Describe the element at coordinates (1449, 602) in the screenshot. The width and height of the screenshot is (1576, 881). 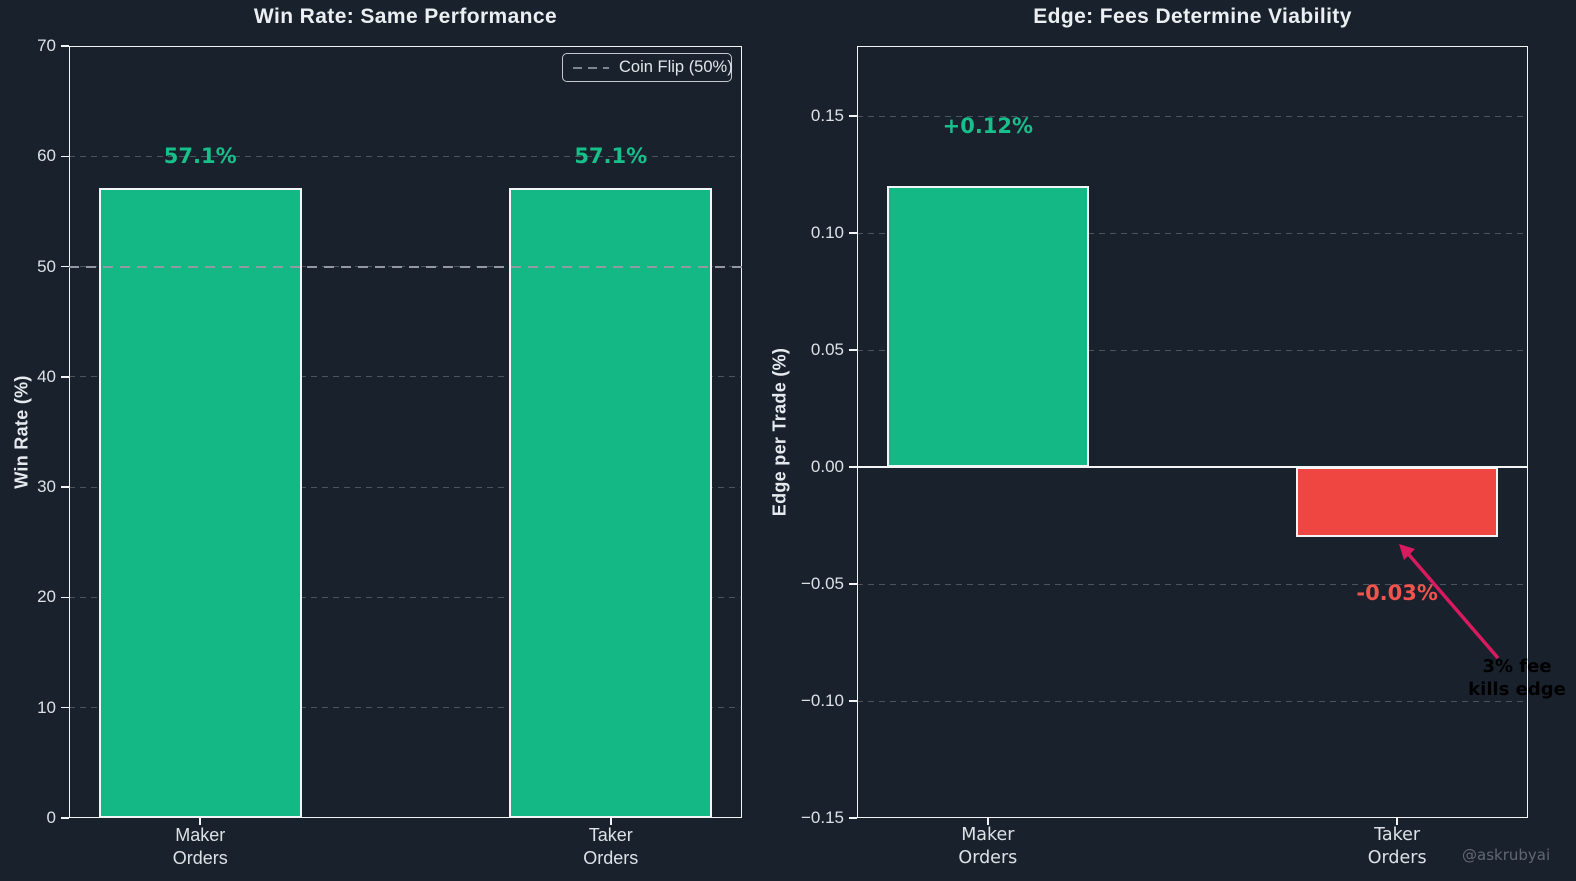
I see `annotation-arrow-icon` at that location.